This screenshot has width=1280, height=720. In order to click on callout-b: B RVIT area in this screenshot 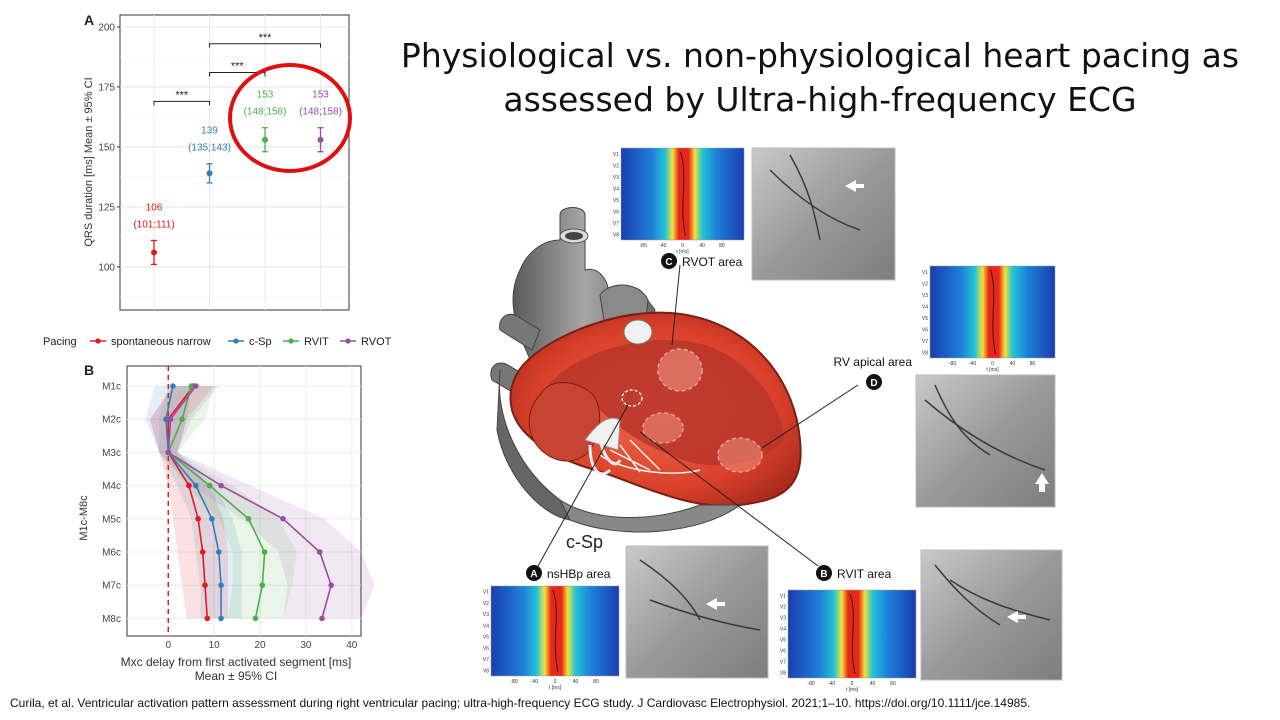, I will do `click(854, 573)`.